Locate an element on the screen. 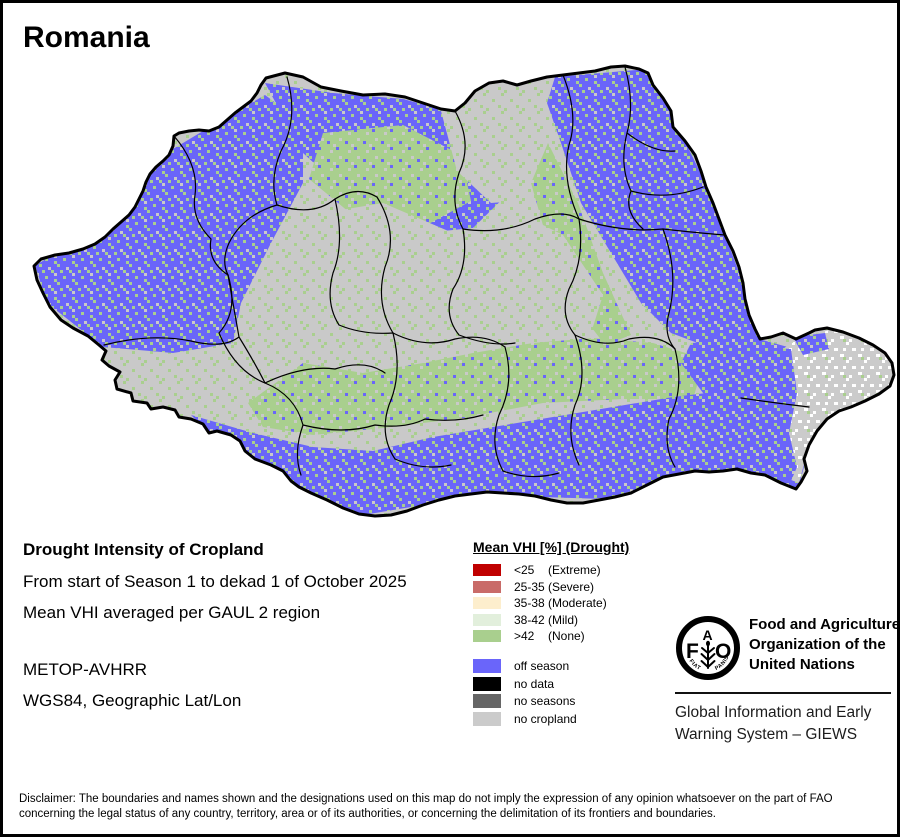  legend-item-mild: 38-42 (Mild) is located at coordinates (578, 620).